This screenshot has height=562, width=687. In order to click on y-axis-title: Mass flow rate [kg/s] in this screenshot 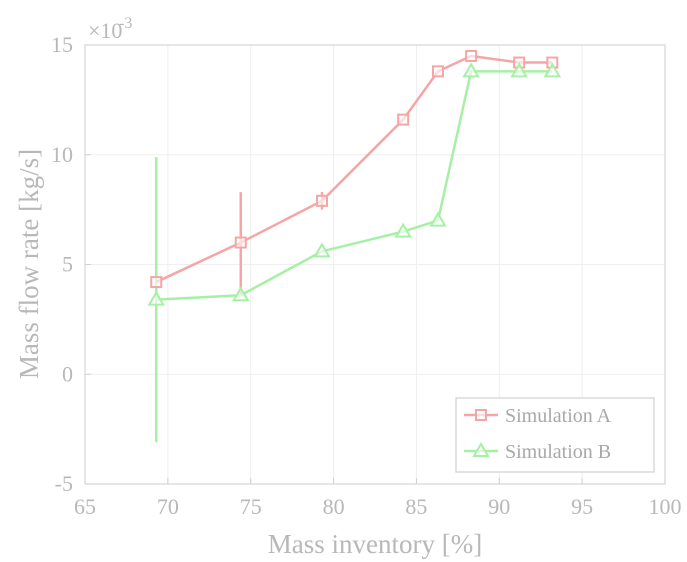, I will do `click(29, 264)`.